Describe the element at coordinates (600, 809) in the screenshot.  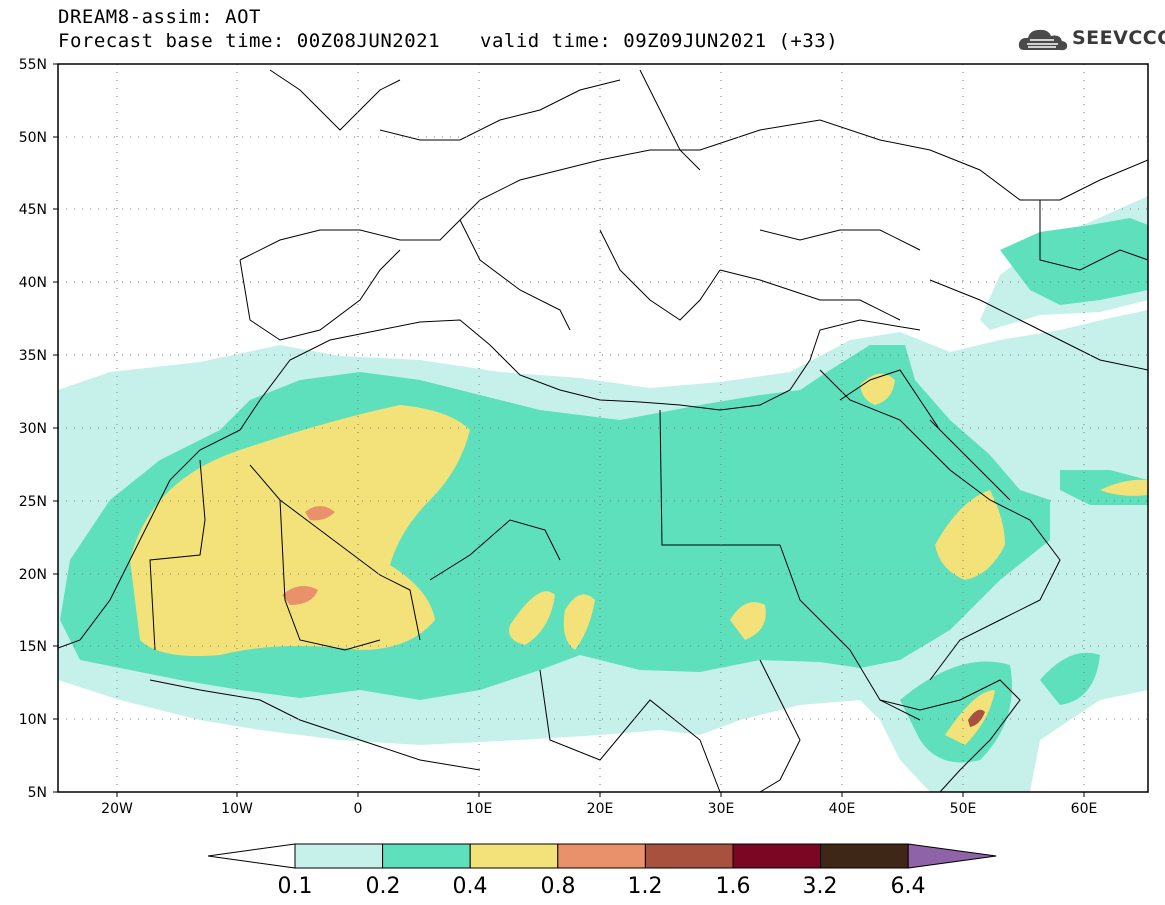
I see `lon-label-20e: 20E` at that location.